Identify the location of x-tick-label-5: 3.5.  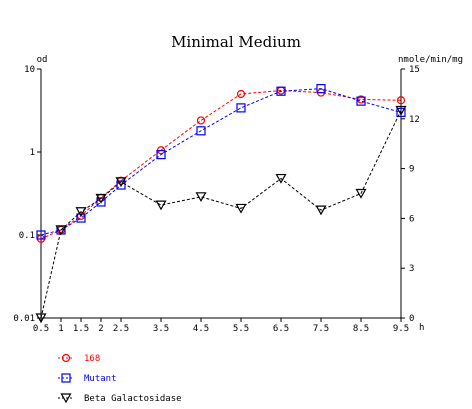
(161, 329).